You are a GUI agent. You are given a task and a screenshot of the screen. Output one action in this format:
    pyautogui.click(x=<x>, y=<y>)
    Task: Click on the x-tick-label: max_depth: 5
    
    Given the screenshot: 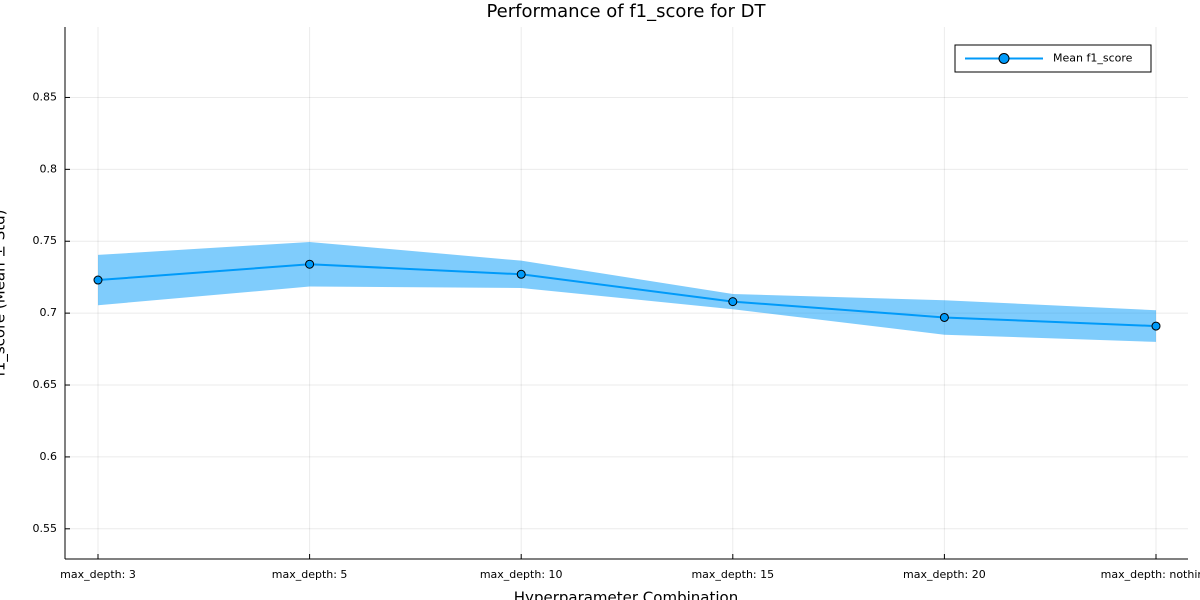 What is the action you would take?
    pyautogui.click(x=310, y=574)
    